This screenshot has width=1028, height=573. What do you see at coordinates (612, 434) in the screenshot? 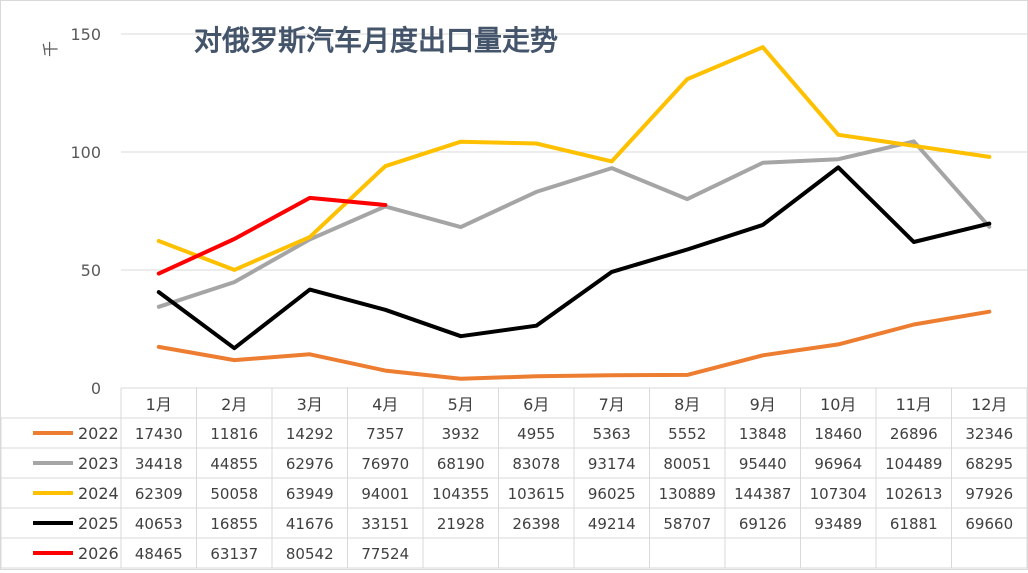
I see `data-cell: 5363` at bounding box center [612, 434].